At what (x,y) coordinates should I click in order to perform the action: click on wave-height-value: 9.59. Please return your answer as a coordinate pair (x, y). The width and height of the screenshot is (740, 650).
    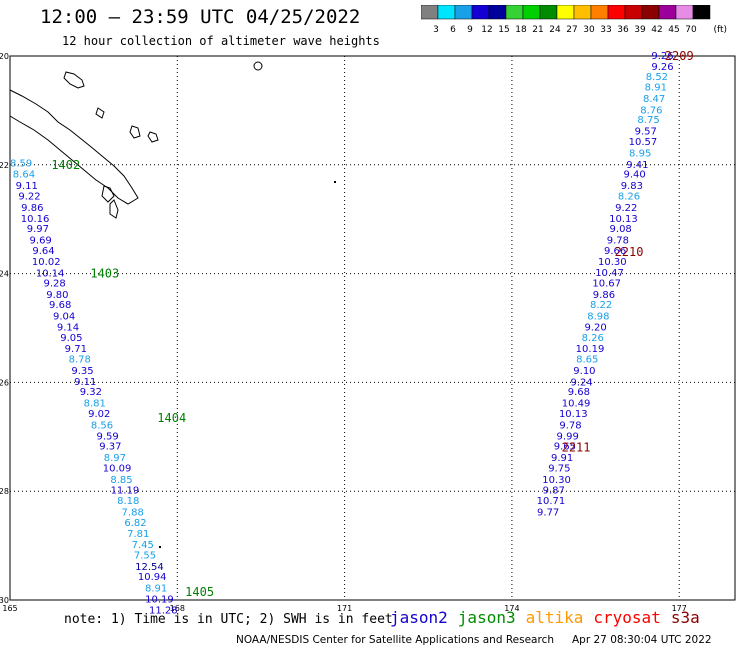
    Looking at the image, I should click on (107, 436).